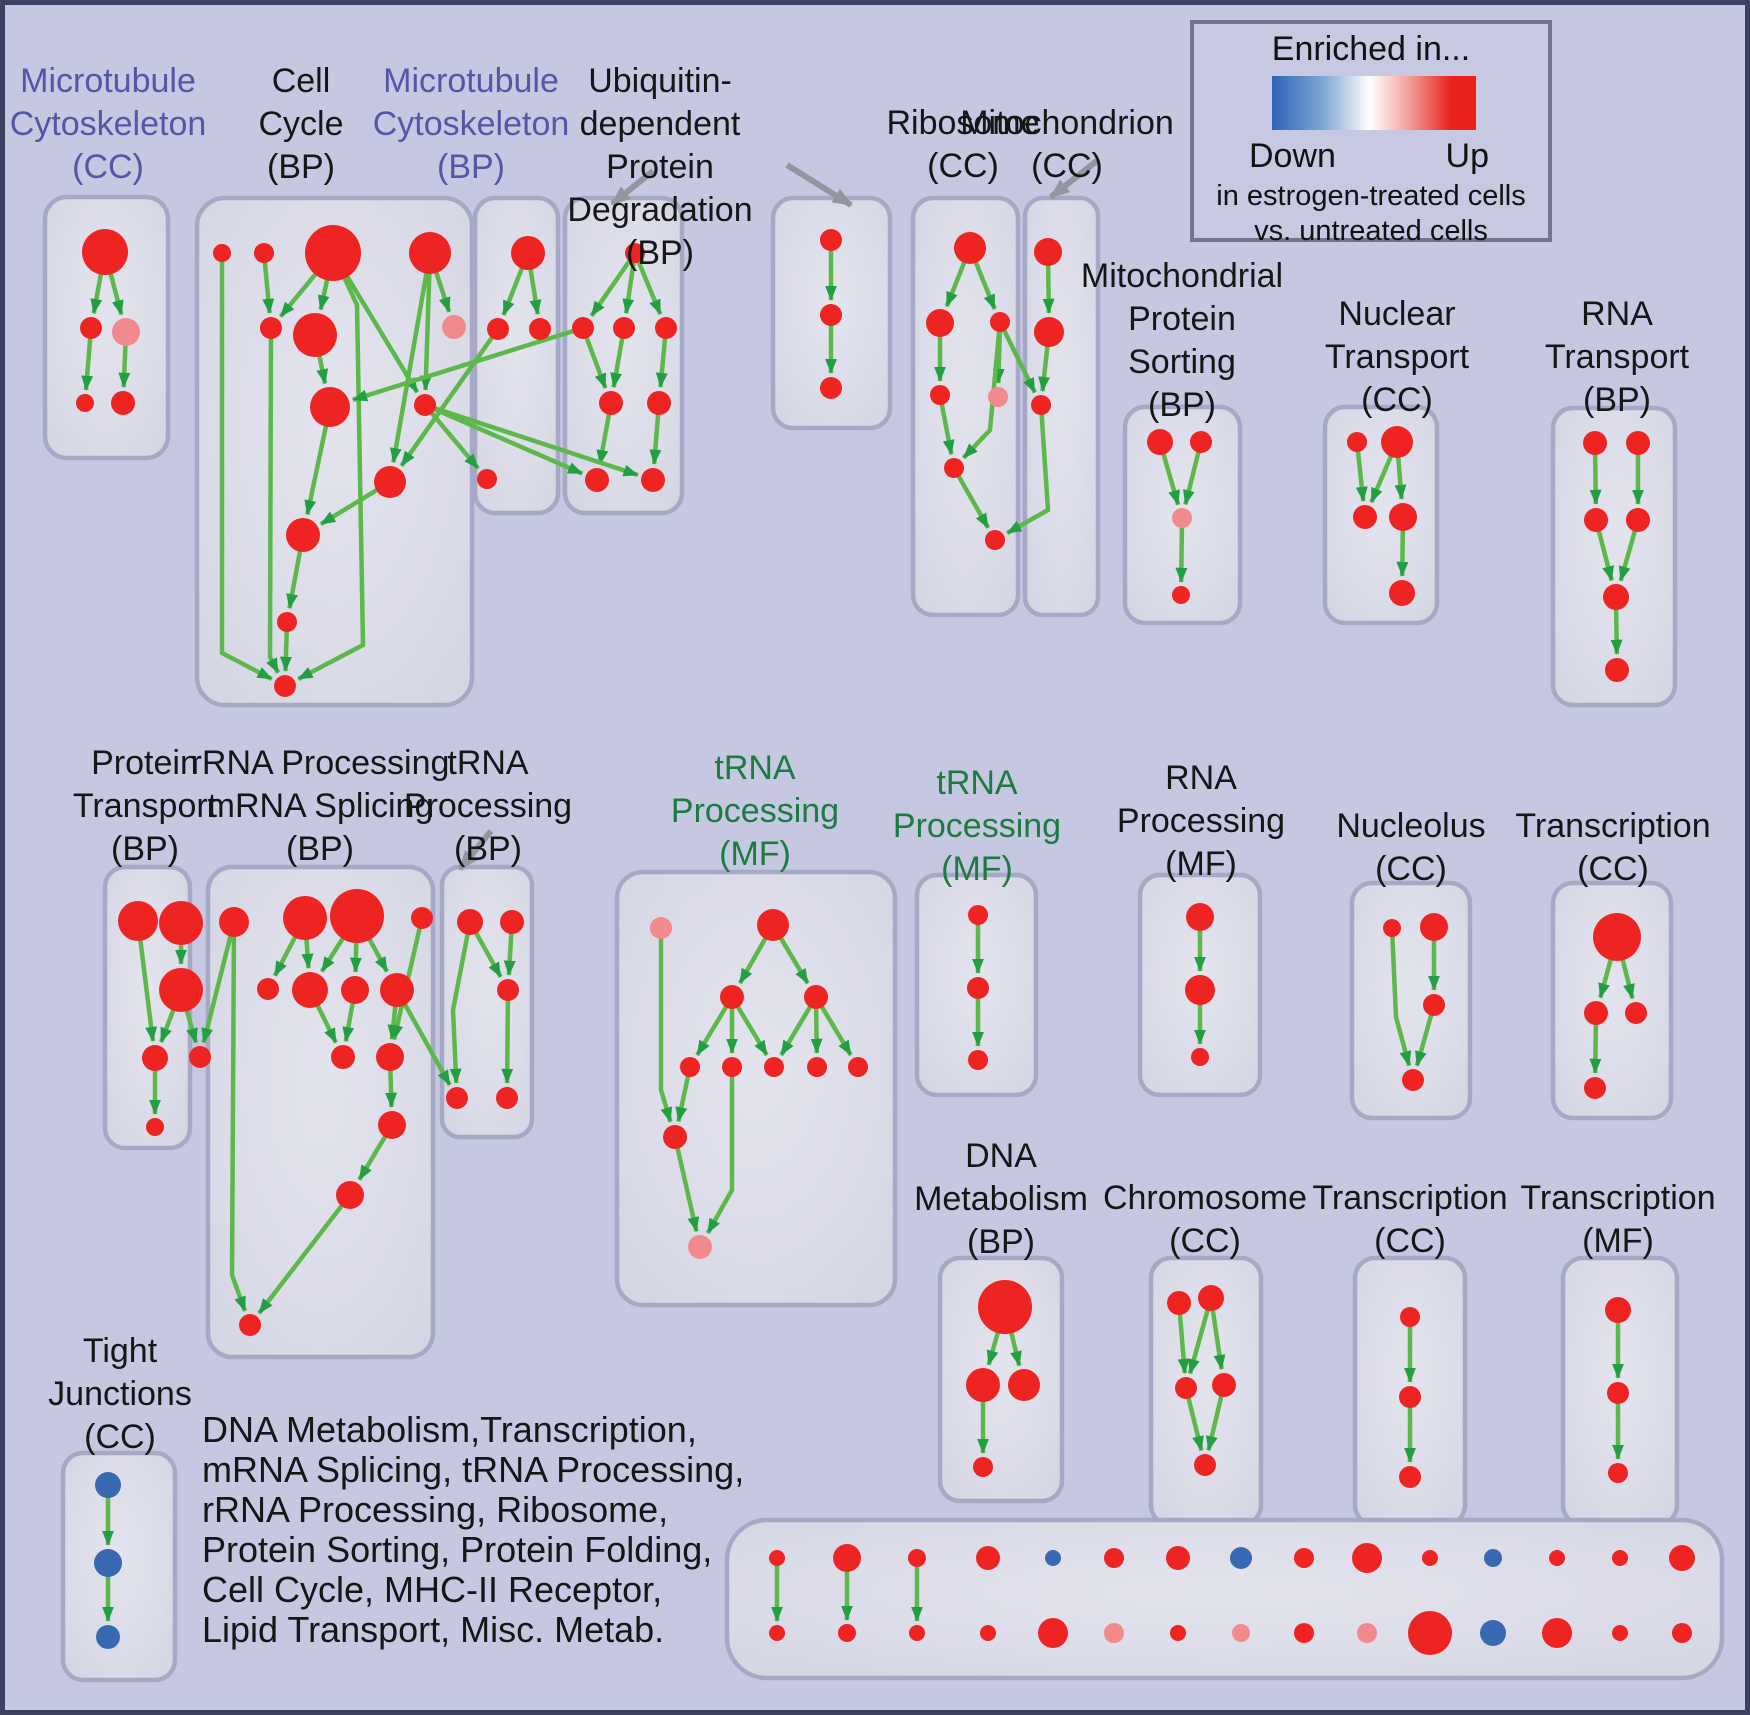 This screenshot has height=1715, width=1750. Describe the element at coordinates (1467, 156) in the screenshot. I see `legend-up-label: Up` at that location.